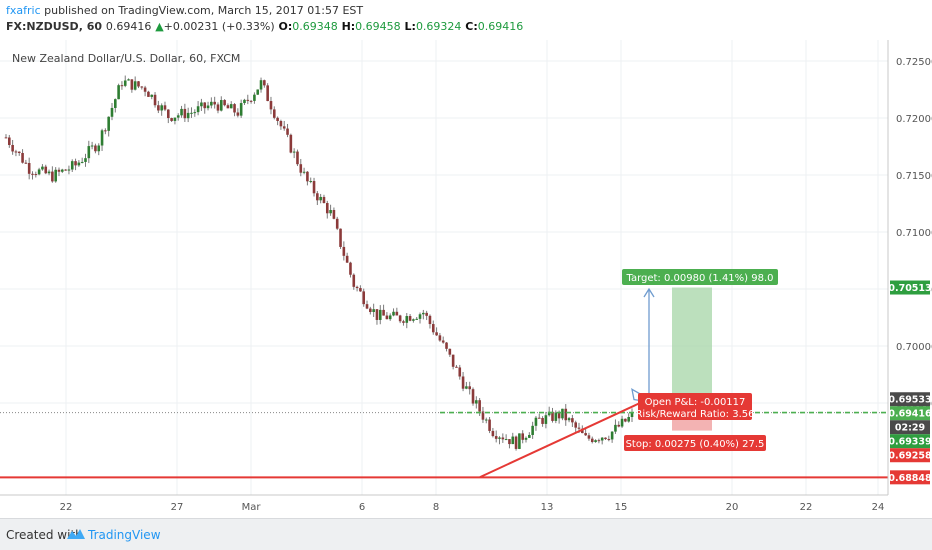  Describe the element at coordinates (694, 414) in the screenshot. I see `pnl-badge-text: Risk/Reward Ratio: 3.56` at that location.